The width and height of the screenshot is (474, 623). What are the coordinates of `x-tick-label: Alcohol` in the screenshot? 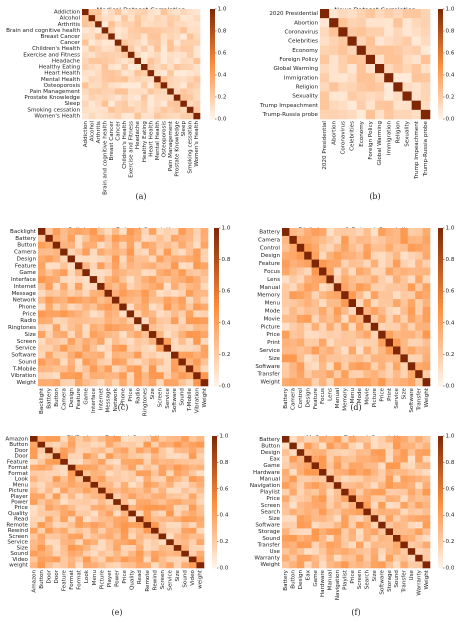 It's located at (92, 131).